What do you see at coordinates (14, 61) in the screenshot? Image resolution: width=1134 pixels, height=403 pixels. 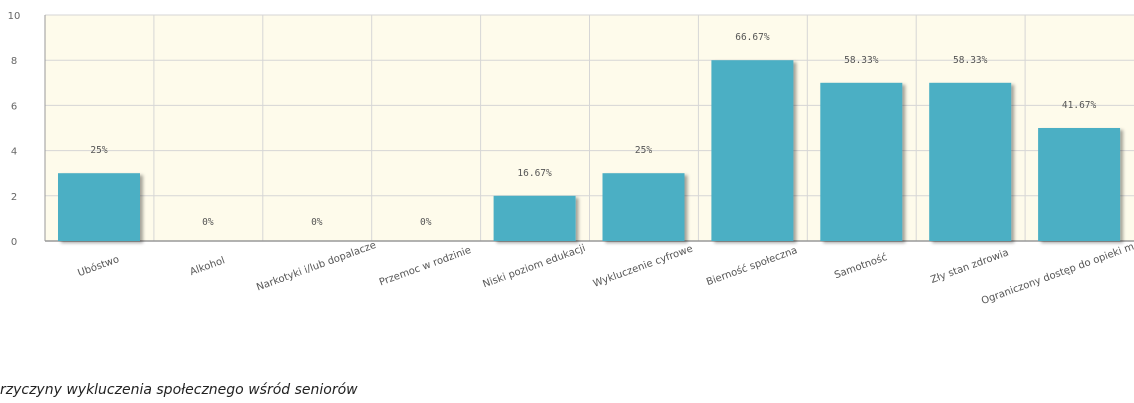 I see `y-tick-label: 8` at bounding box center [14, 61].